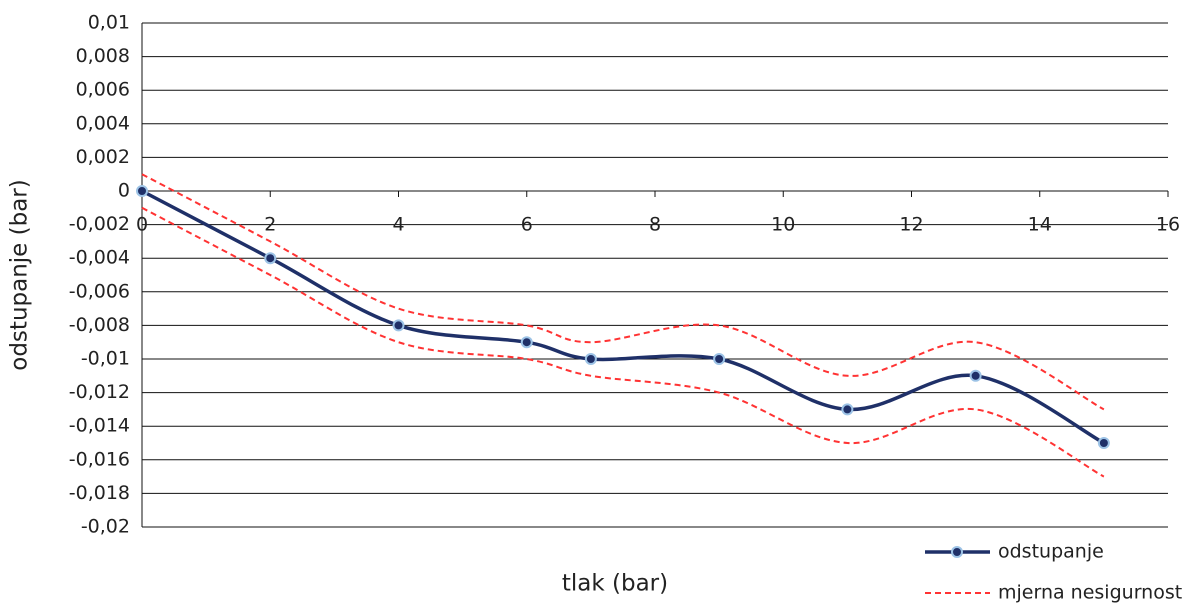 This screenshot has height=604, width=1200. Describe the element at coordinates (142, 225) in the screenshot. I see `x-tick-label: 0` at that location.